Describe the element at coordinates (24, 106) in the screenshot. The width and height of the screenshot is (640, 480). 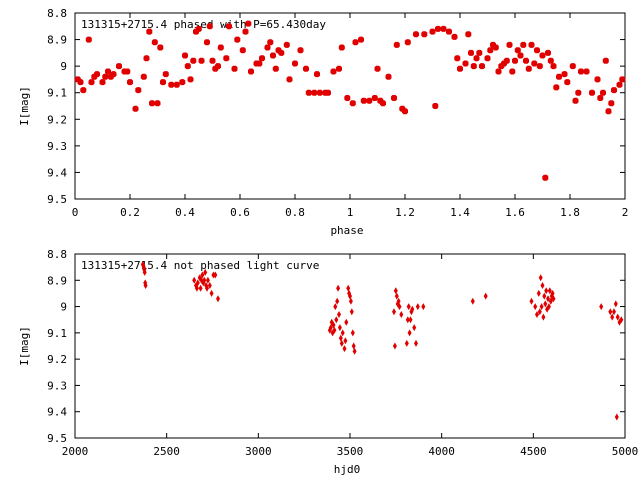
I see `y-axis-label: I[mag]` at that location.